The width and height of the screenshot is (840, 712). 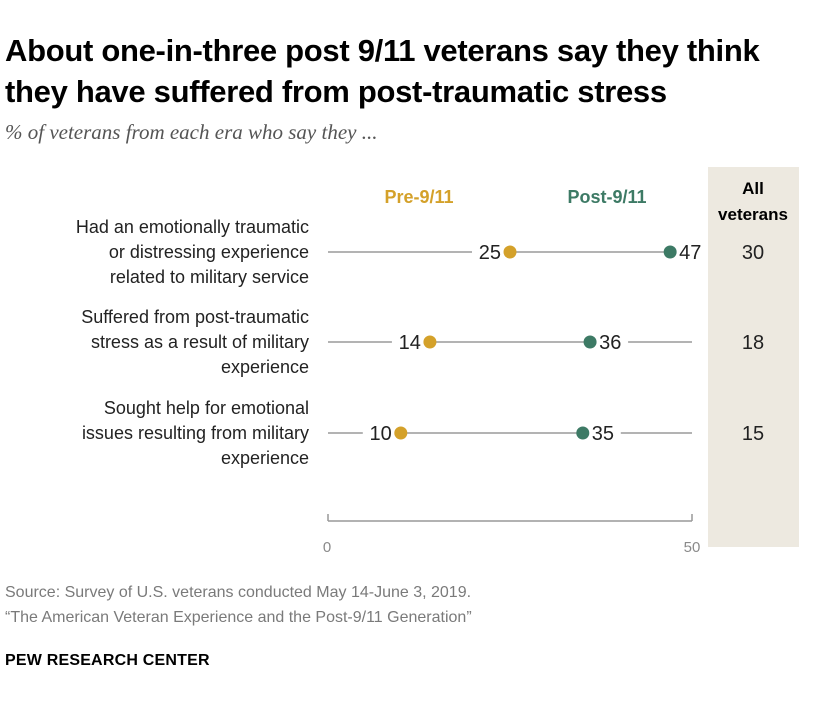 What do you see at coordinates (753, 214) in the screenshot?
I see `all-veterans-header-line-2: veterans` at bounding box center [753, 214].